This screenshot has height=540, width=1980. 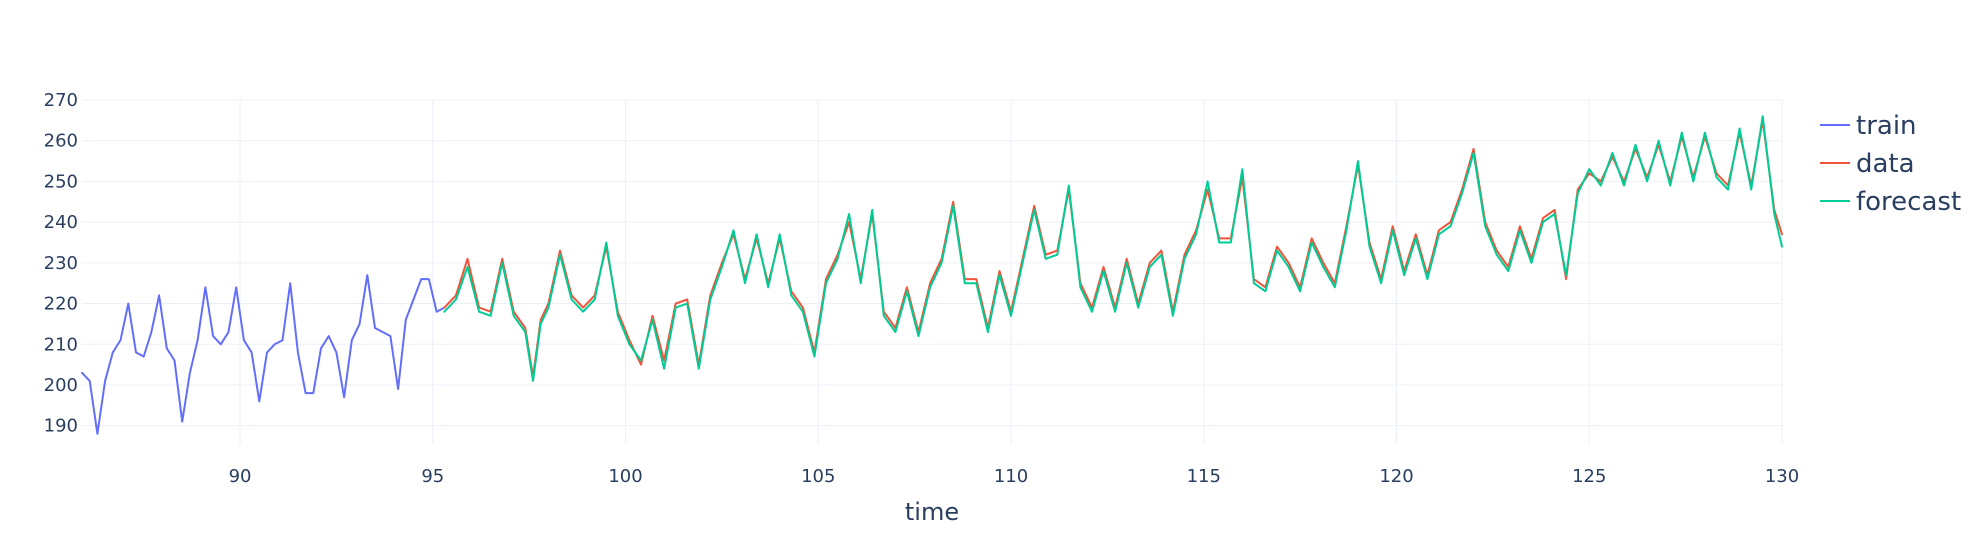 What do you see at coordinates (61, 304) in the screenshot?
I see `y-tick-label: 220` at bounding box center [61, 304].